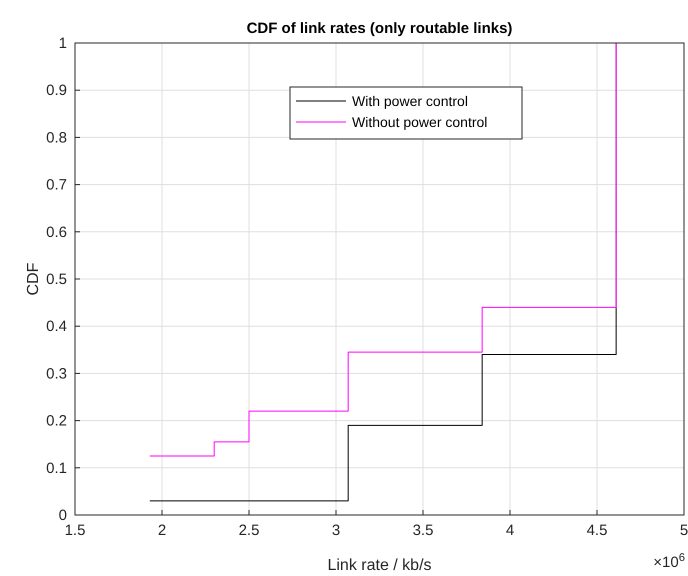  What do you see at coordinates (56, 468) in the screenshot?
I see `y-tick-label: 0.1` at bounding box center [56, 468].